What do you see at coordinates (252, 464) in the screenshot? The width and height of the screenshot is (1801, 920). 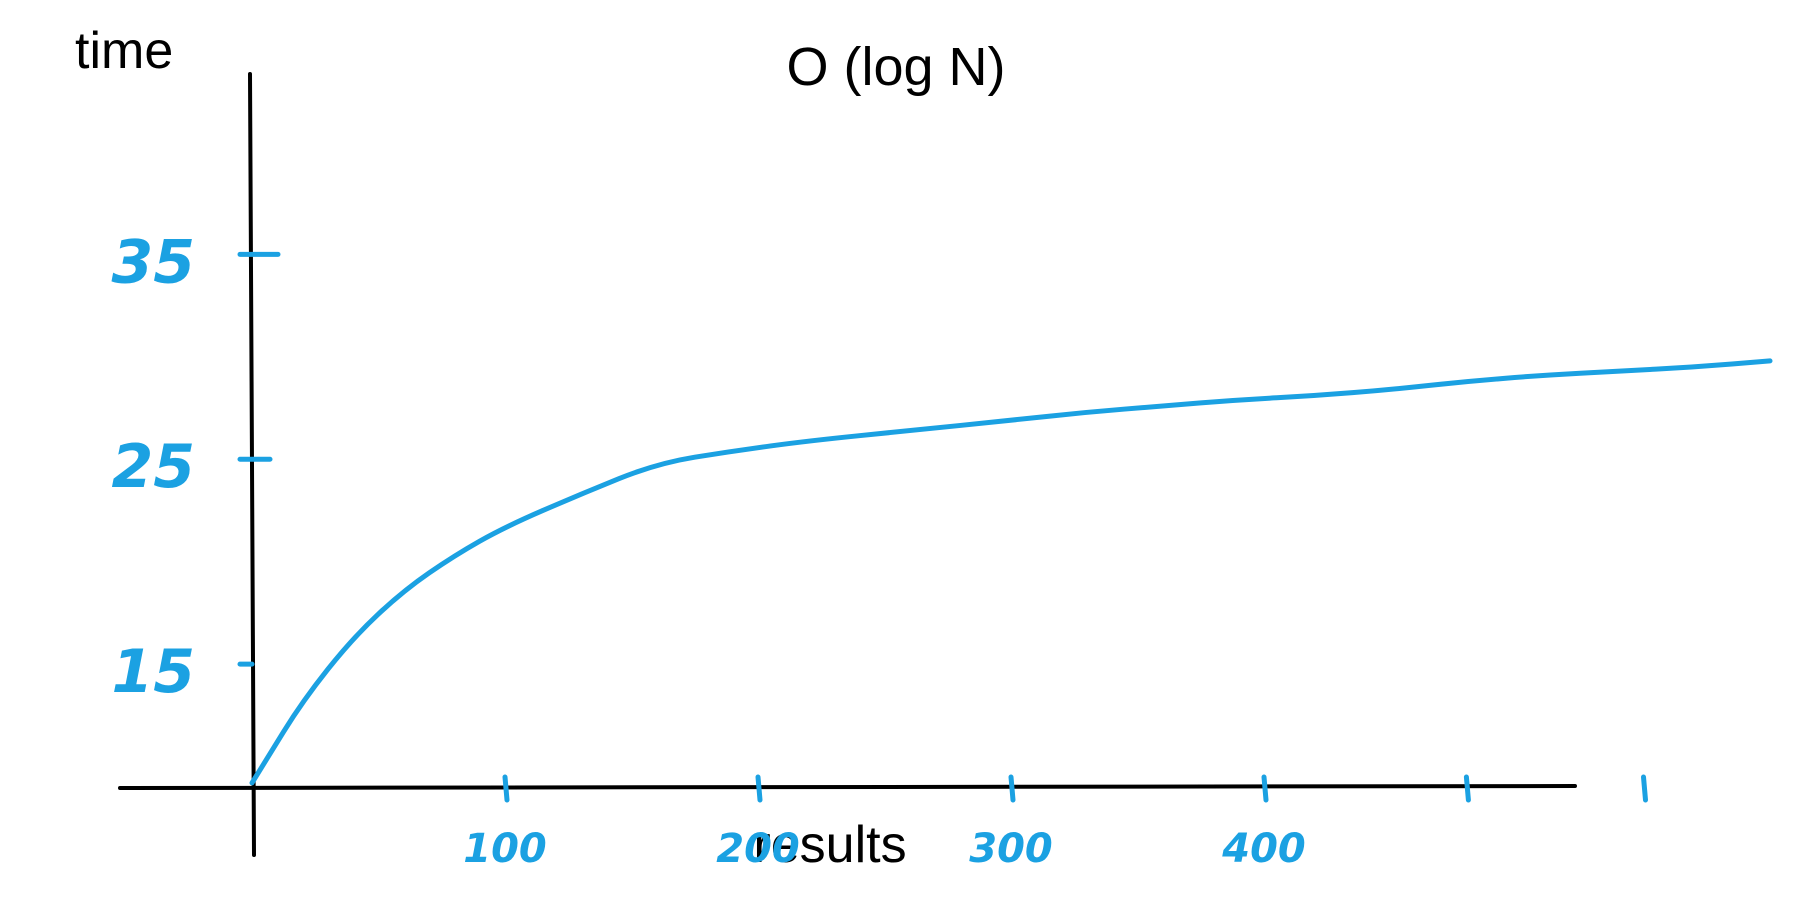 I see `y-axis-line` at bounding box center [252, 464].